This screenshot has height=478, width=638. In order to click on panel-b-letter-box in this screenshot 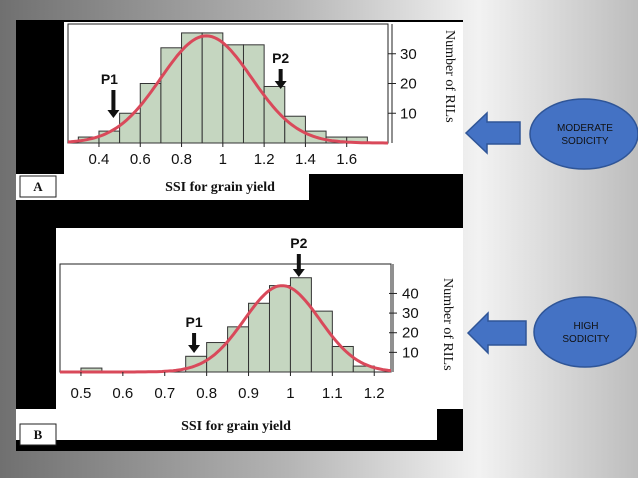, I will do `click(38, 434)`.